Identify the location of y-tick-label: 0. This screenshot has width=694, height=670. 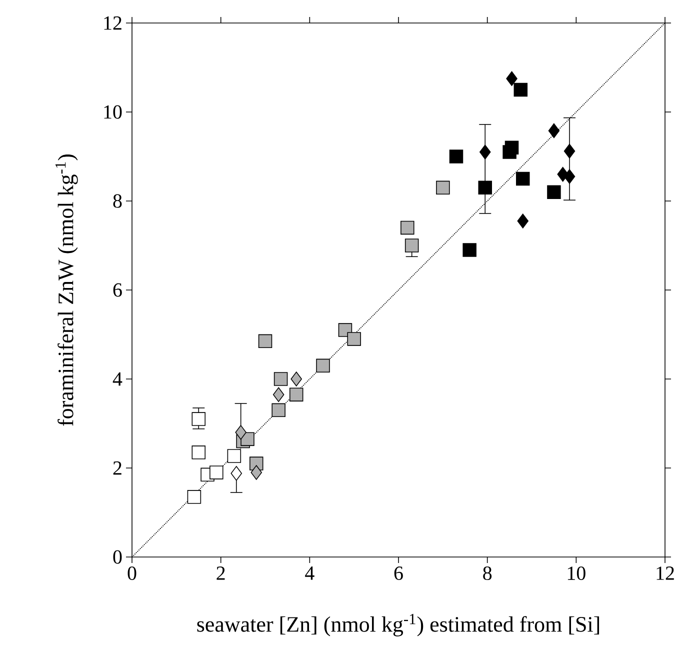
(117, 557).